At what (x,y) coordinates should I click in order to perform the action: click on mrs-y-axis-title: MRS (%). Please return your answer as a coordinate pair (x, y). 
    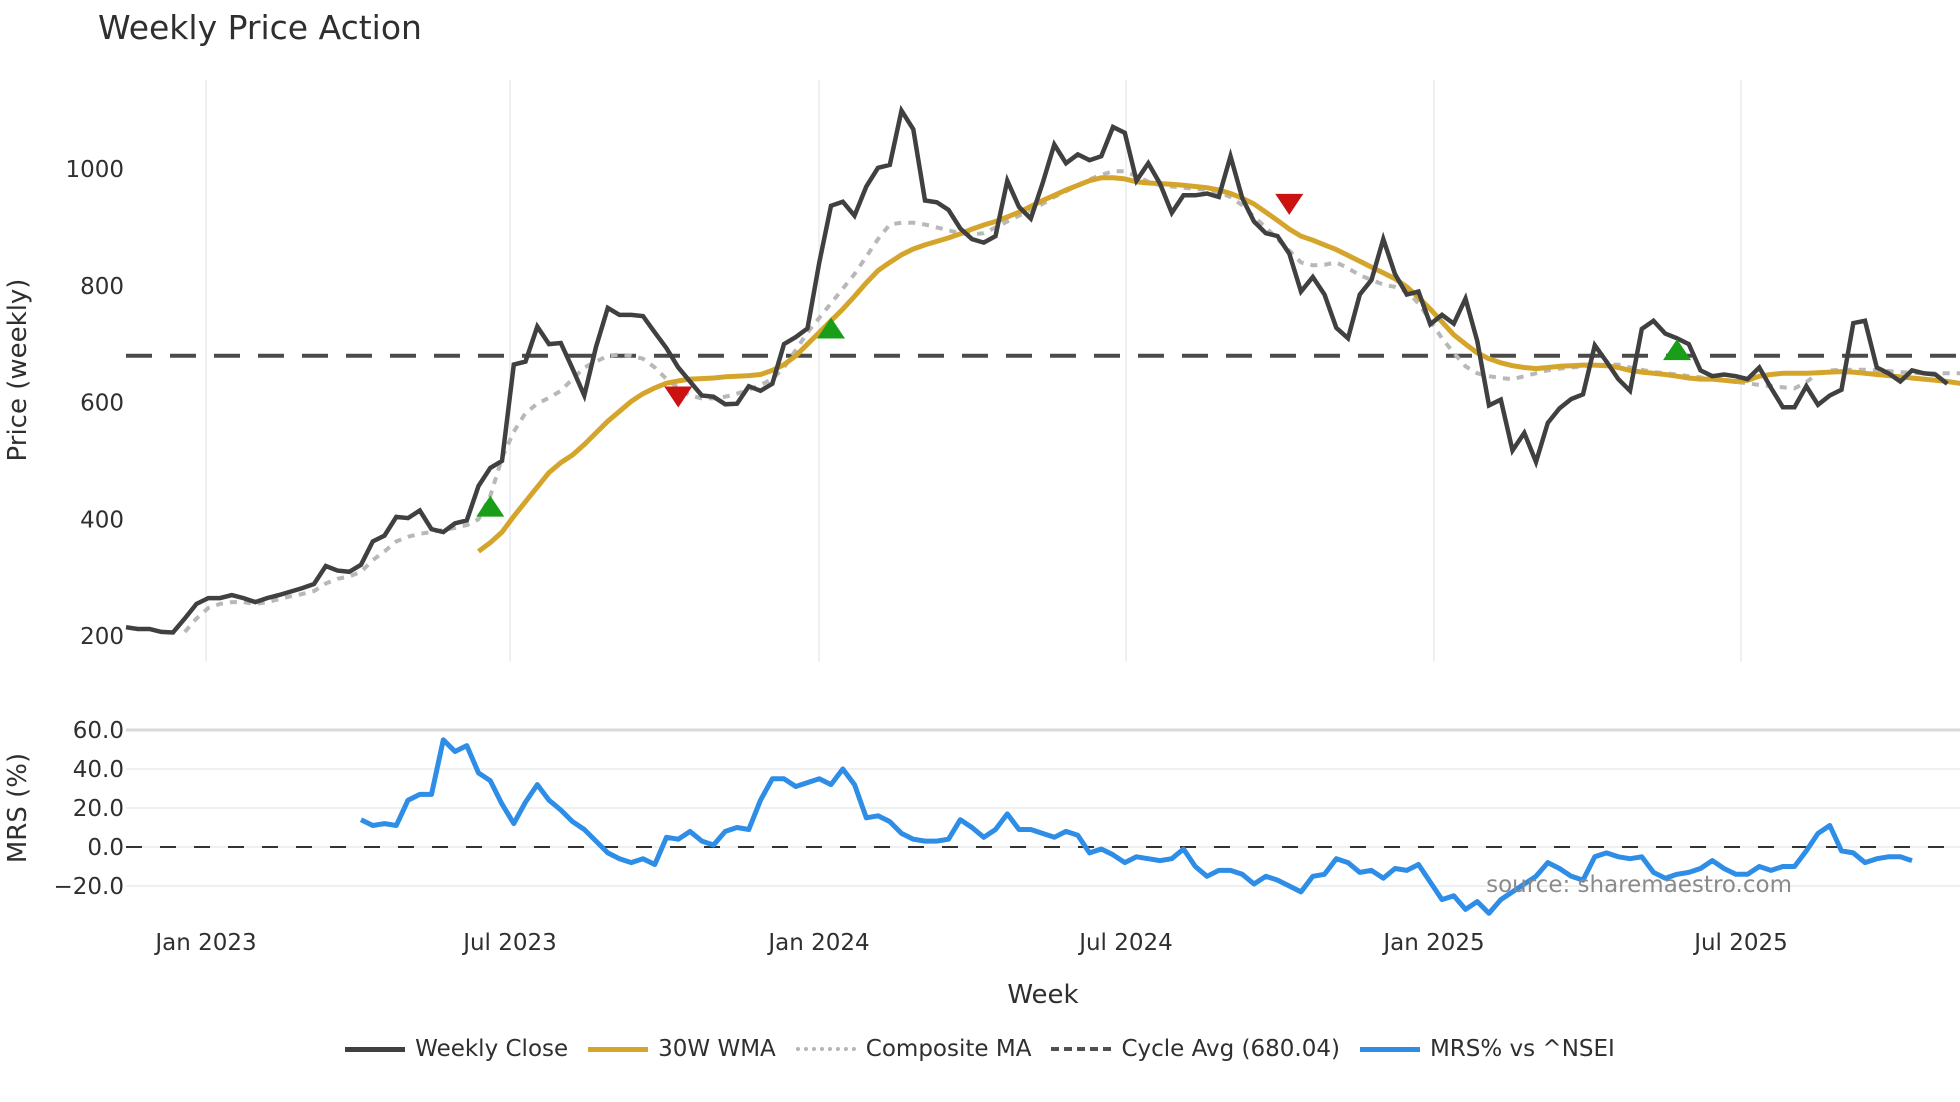
    Looking at the image, I should click on (18, 808).